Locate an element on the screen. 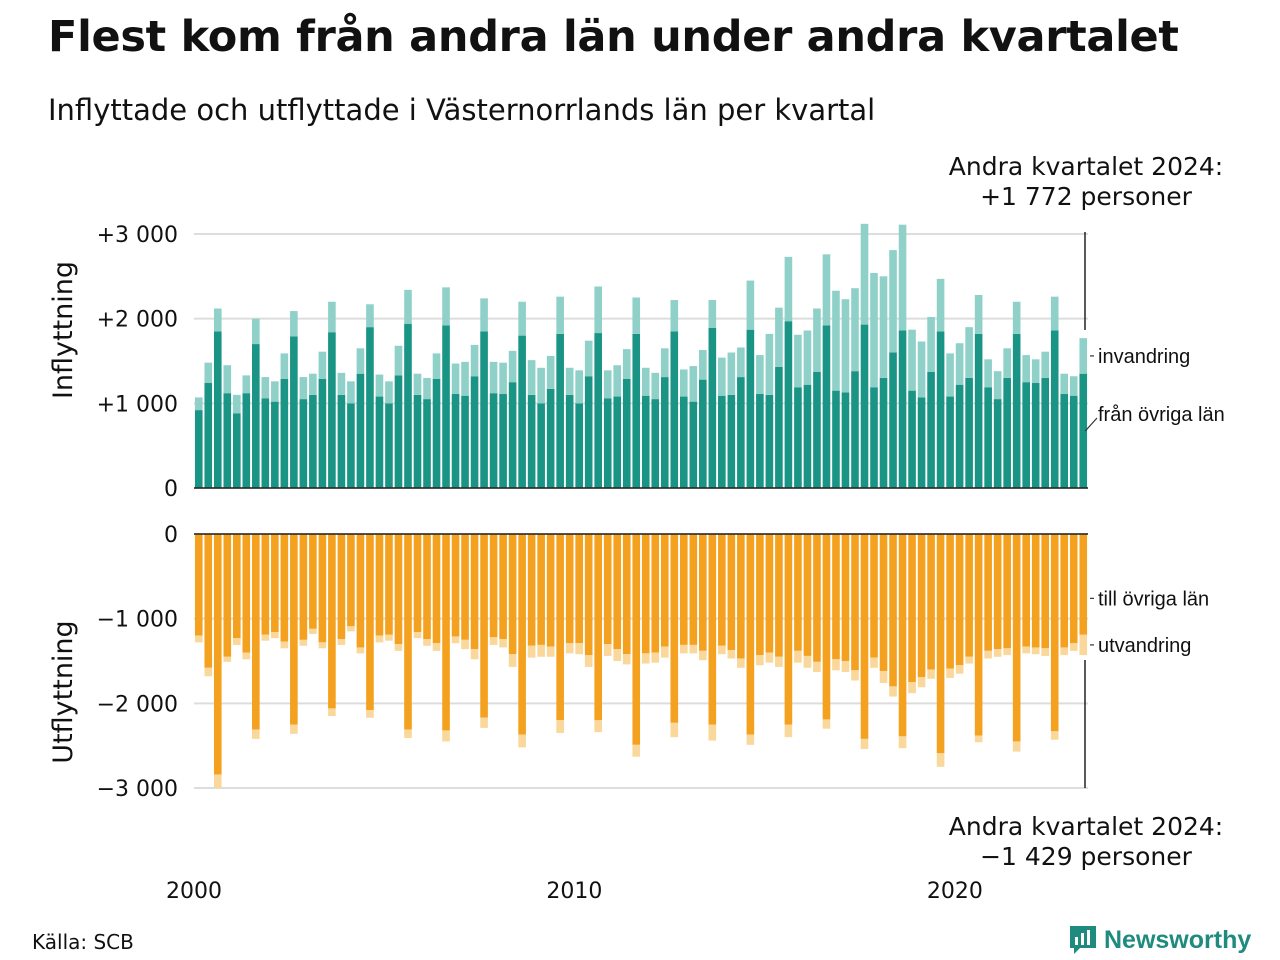  brand-logo: Newsworthy is located at coordinates (1159, 940).